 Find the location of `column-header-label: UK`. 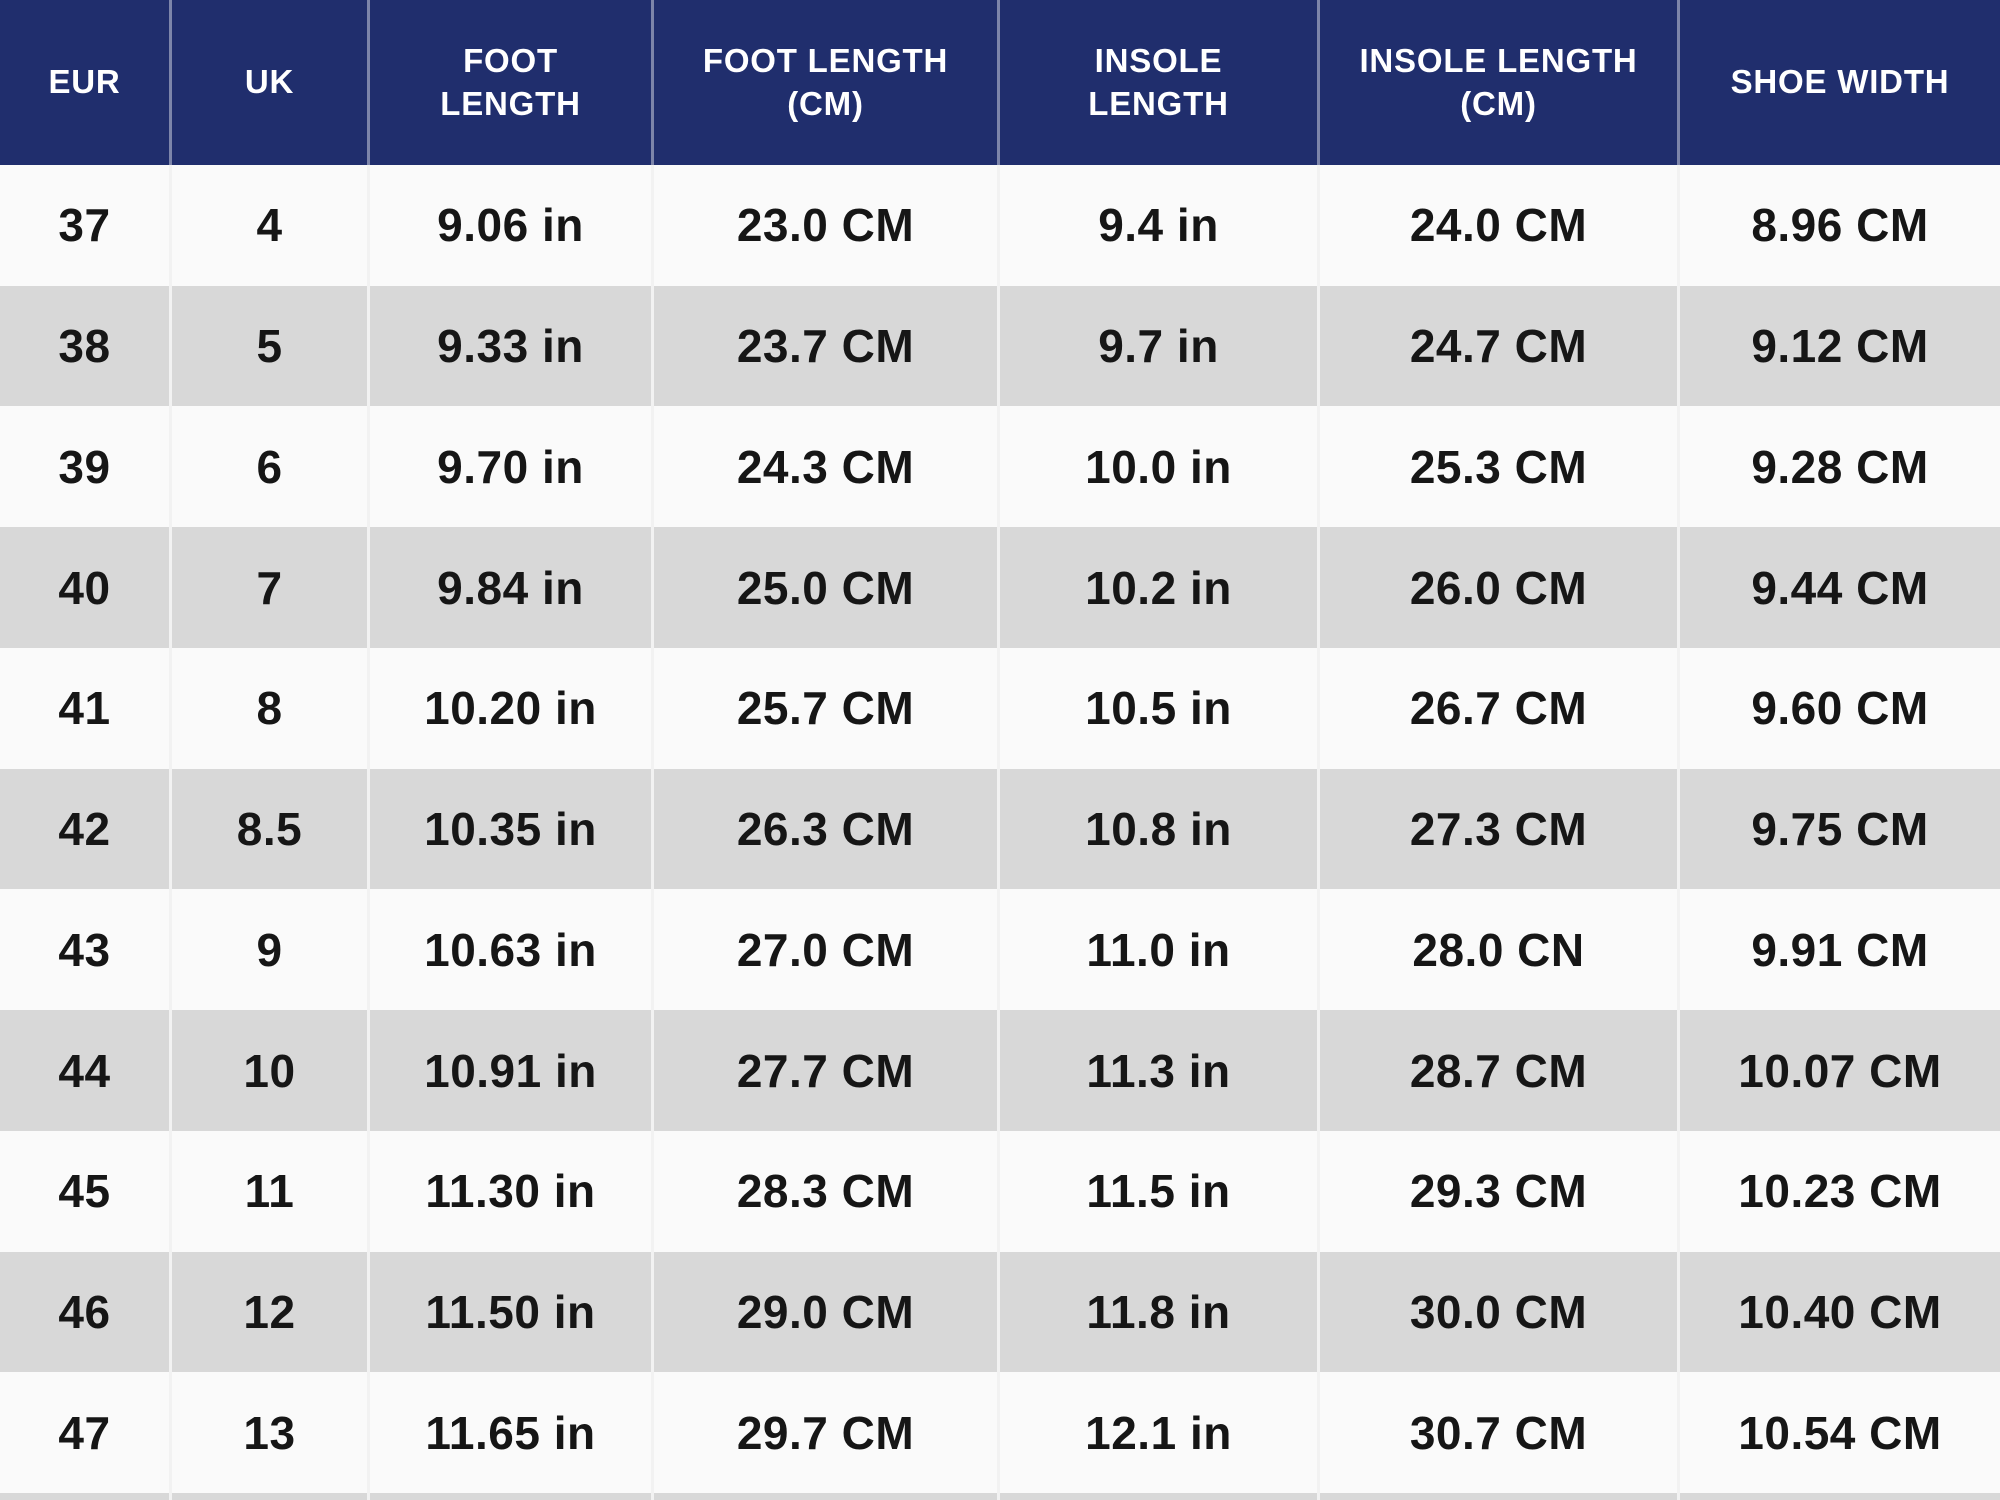

column-header-label: UK is located at coordinates (269, 82).